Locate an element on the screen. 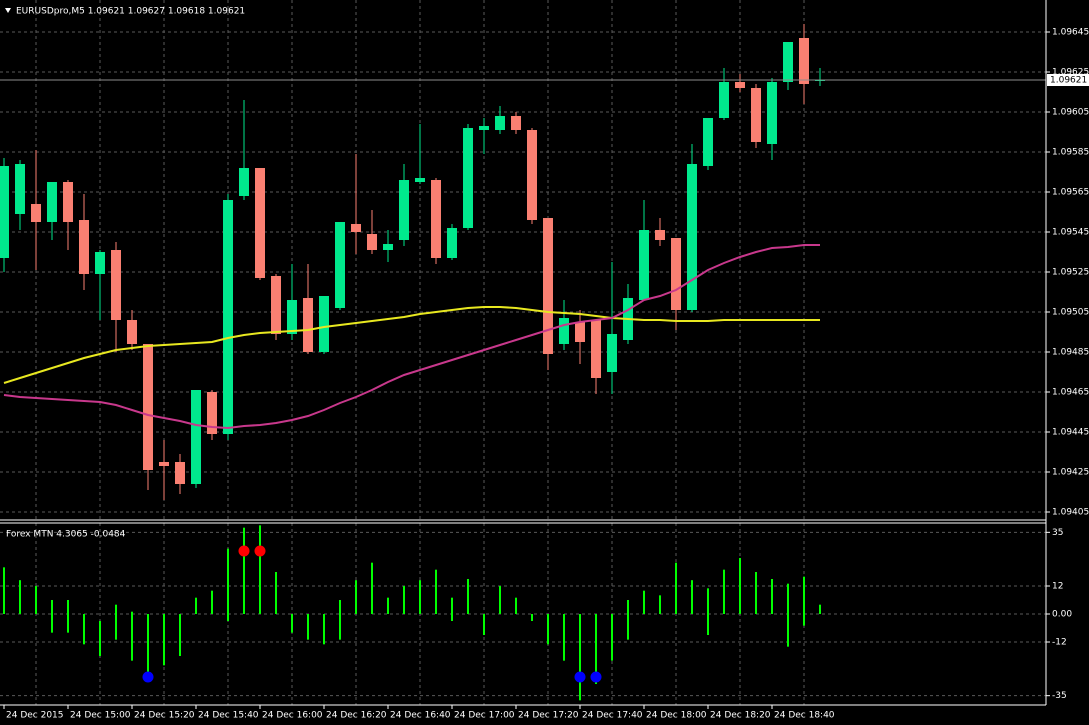 Image resolution: width=1089 pixels, height=725 pixels. y-tick-label: 1.09505 is located at coordinates (1070, 313).